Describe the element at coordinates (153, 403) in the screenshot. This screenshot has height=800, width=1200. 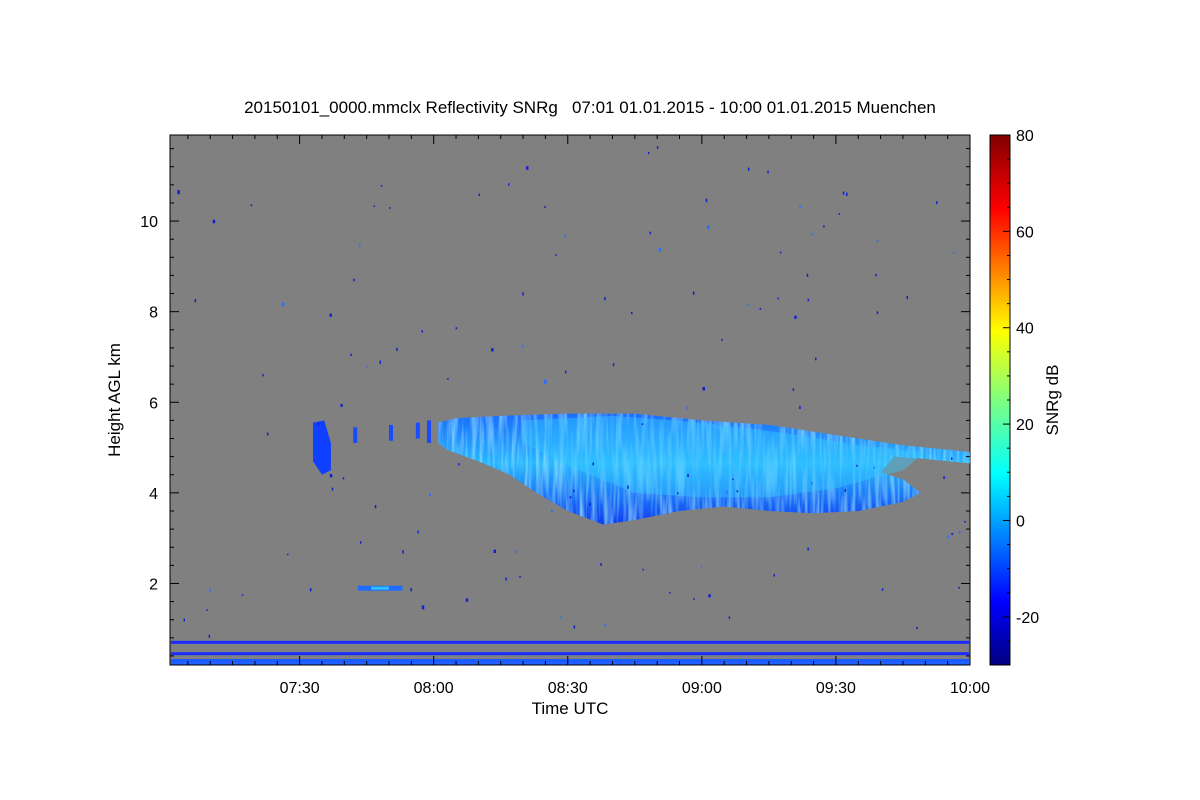
I see `y-tick-label: 6` at that location.